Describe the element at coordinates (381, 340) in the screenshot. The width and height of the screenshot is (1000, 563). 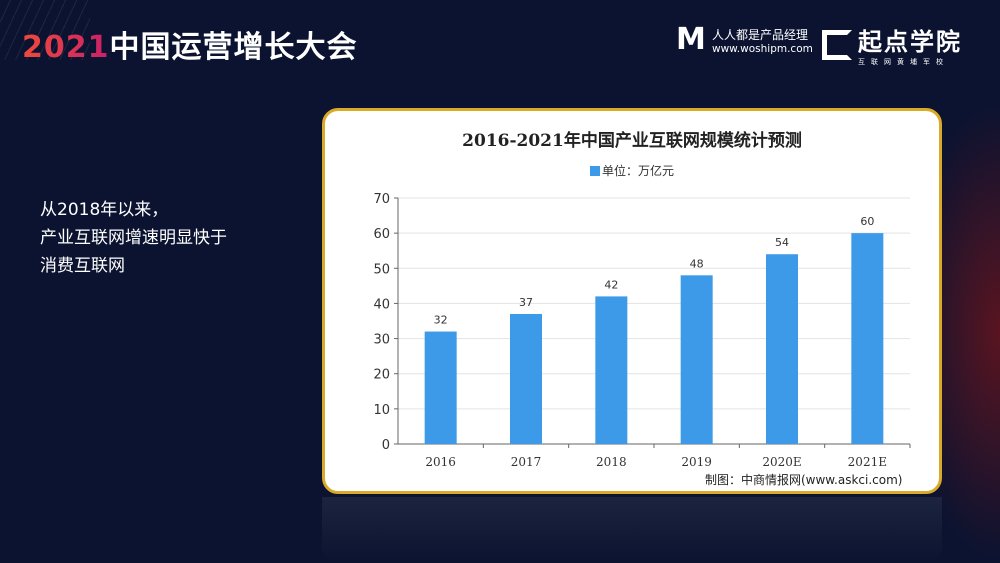
I see `y-tick-label: 30` at that location.